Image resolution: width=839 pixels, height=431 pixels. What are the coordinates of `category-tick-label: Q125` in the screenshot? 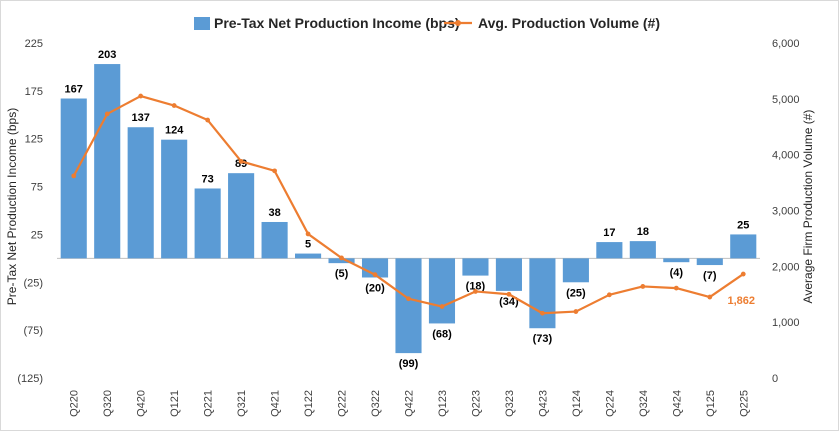 It's located at (711, 403).